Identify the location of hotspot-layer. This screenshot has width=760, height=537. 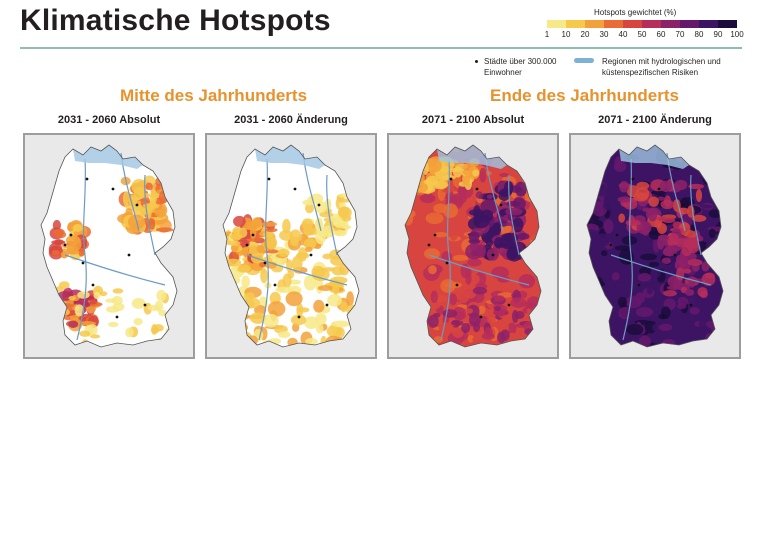
(112, 261).